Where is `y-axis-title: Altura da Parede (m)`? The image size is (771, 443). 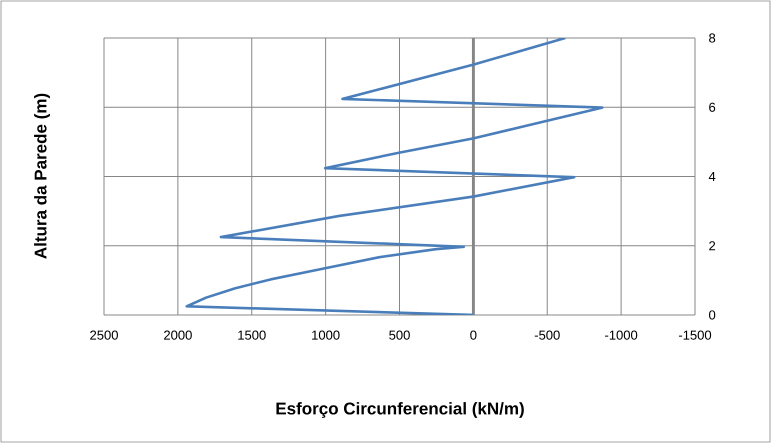
y-axis-title: Altura da Parede (m) is located at coordinates (42, 176).